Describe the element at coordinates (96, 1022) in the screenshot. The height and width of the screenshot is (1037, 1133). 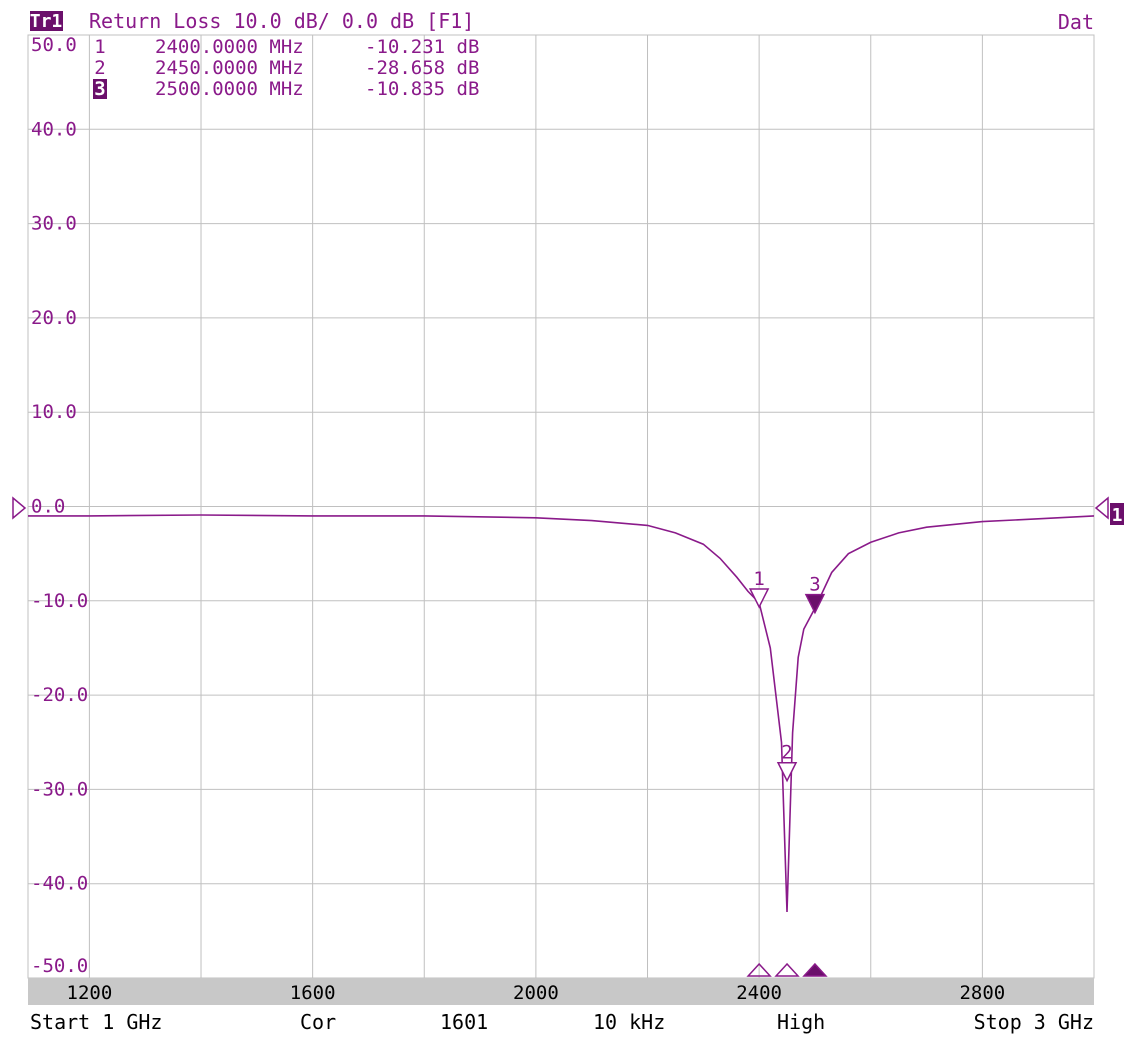
I see `start-frequency: Start 1 GHz` at that location.